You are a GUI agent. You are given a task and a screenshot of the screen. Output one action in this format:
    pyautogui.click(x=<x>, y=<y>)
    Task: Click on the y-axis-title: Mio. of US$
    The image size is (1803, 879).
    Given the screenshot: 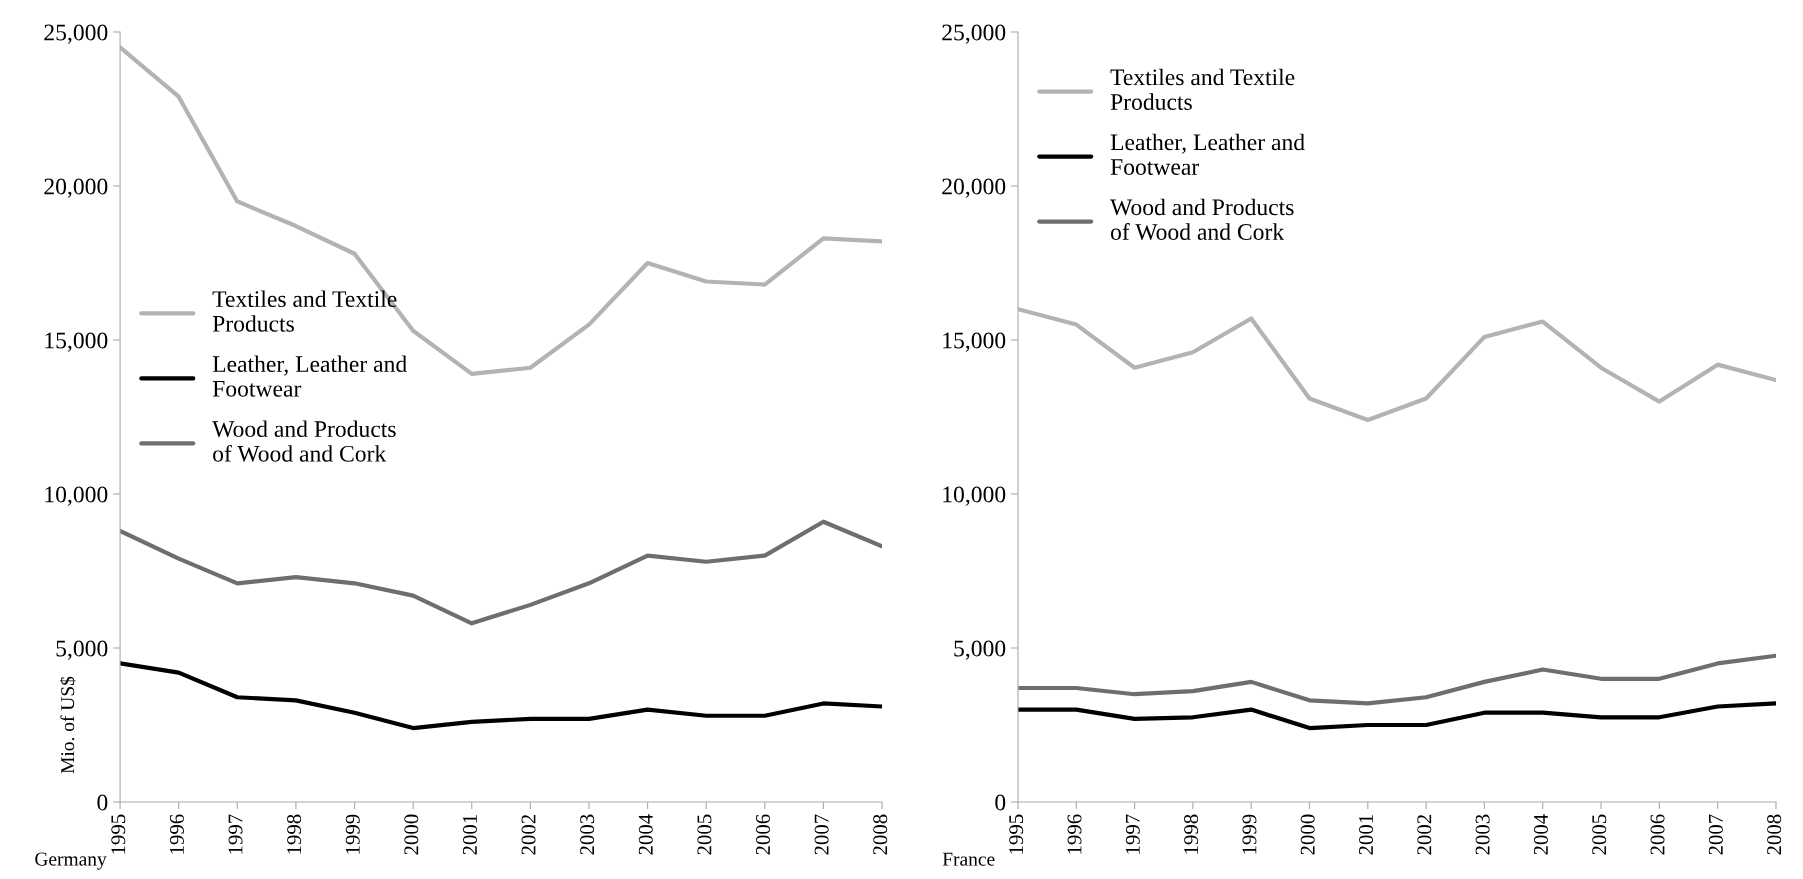 What is the action you would take?
    pyautogui.click(x=67, y=725)
    